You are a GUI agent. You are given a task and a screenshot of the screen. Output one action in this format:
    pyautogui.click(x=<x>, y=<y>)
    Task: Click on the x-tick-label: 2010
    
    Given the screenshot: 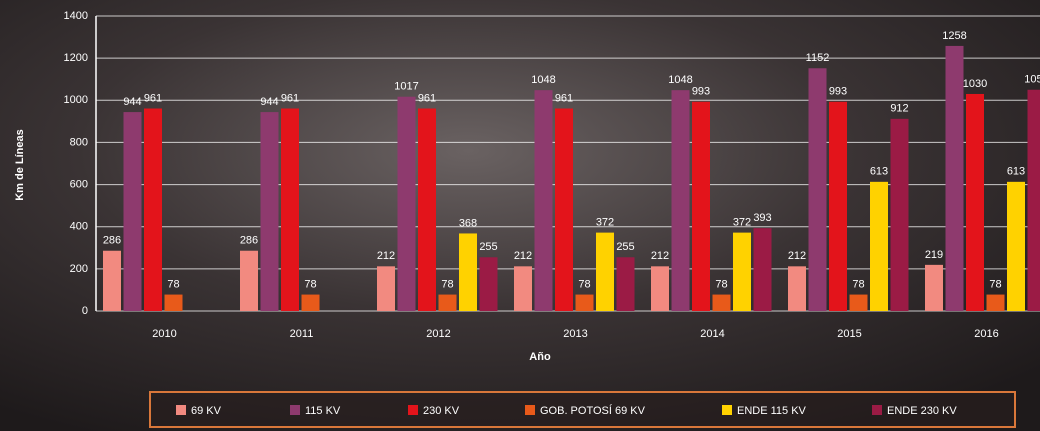 What is the action you would take?
    pyautogui.click(x=164, y=334)
    